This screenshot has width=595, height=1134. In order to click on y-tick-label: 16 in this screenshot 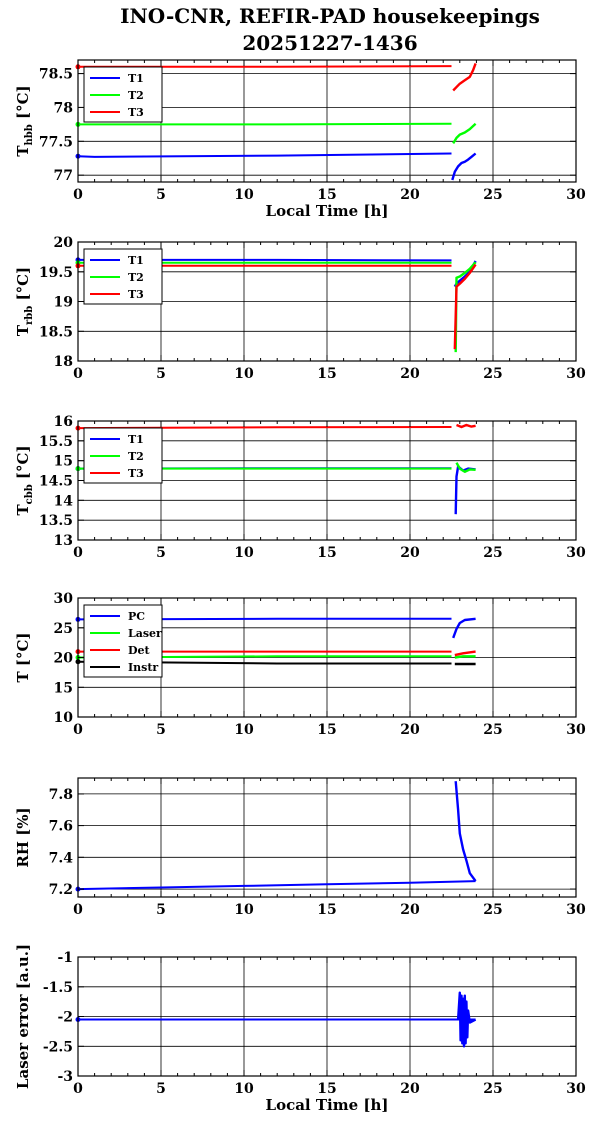, I will do `click(63, 422)`.